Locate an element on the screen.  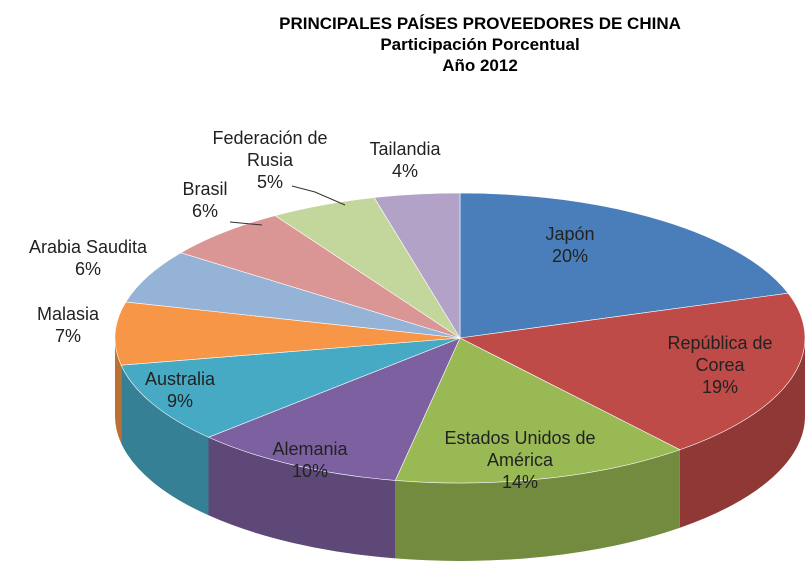
slice-name: República de Corea is located at coordinates (720, 354).